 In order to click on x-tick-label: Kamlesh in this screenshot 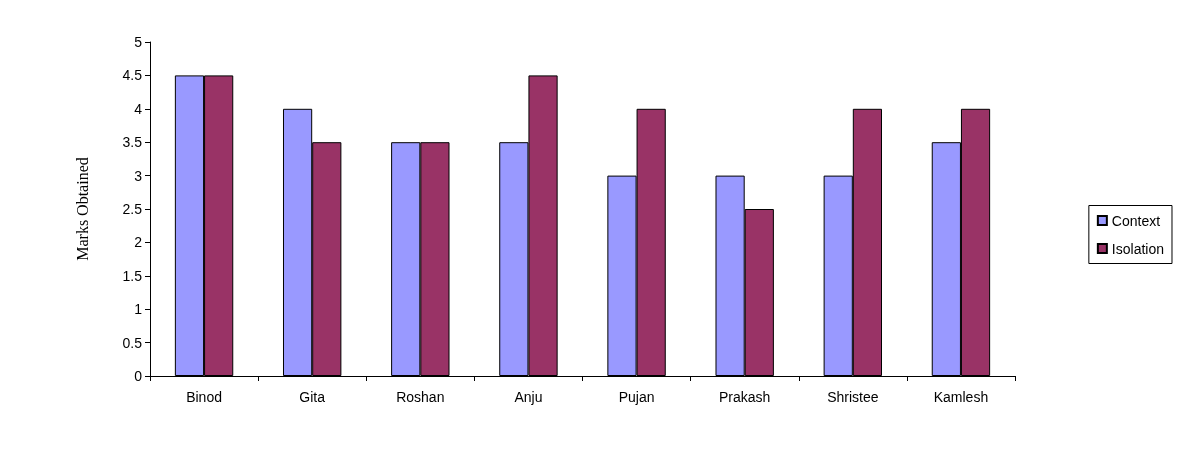, I will do `click(961, 397)`.